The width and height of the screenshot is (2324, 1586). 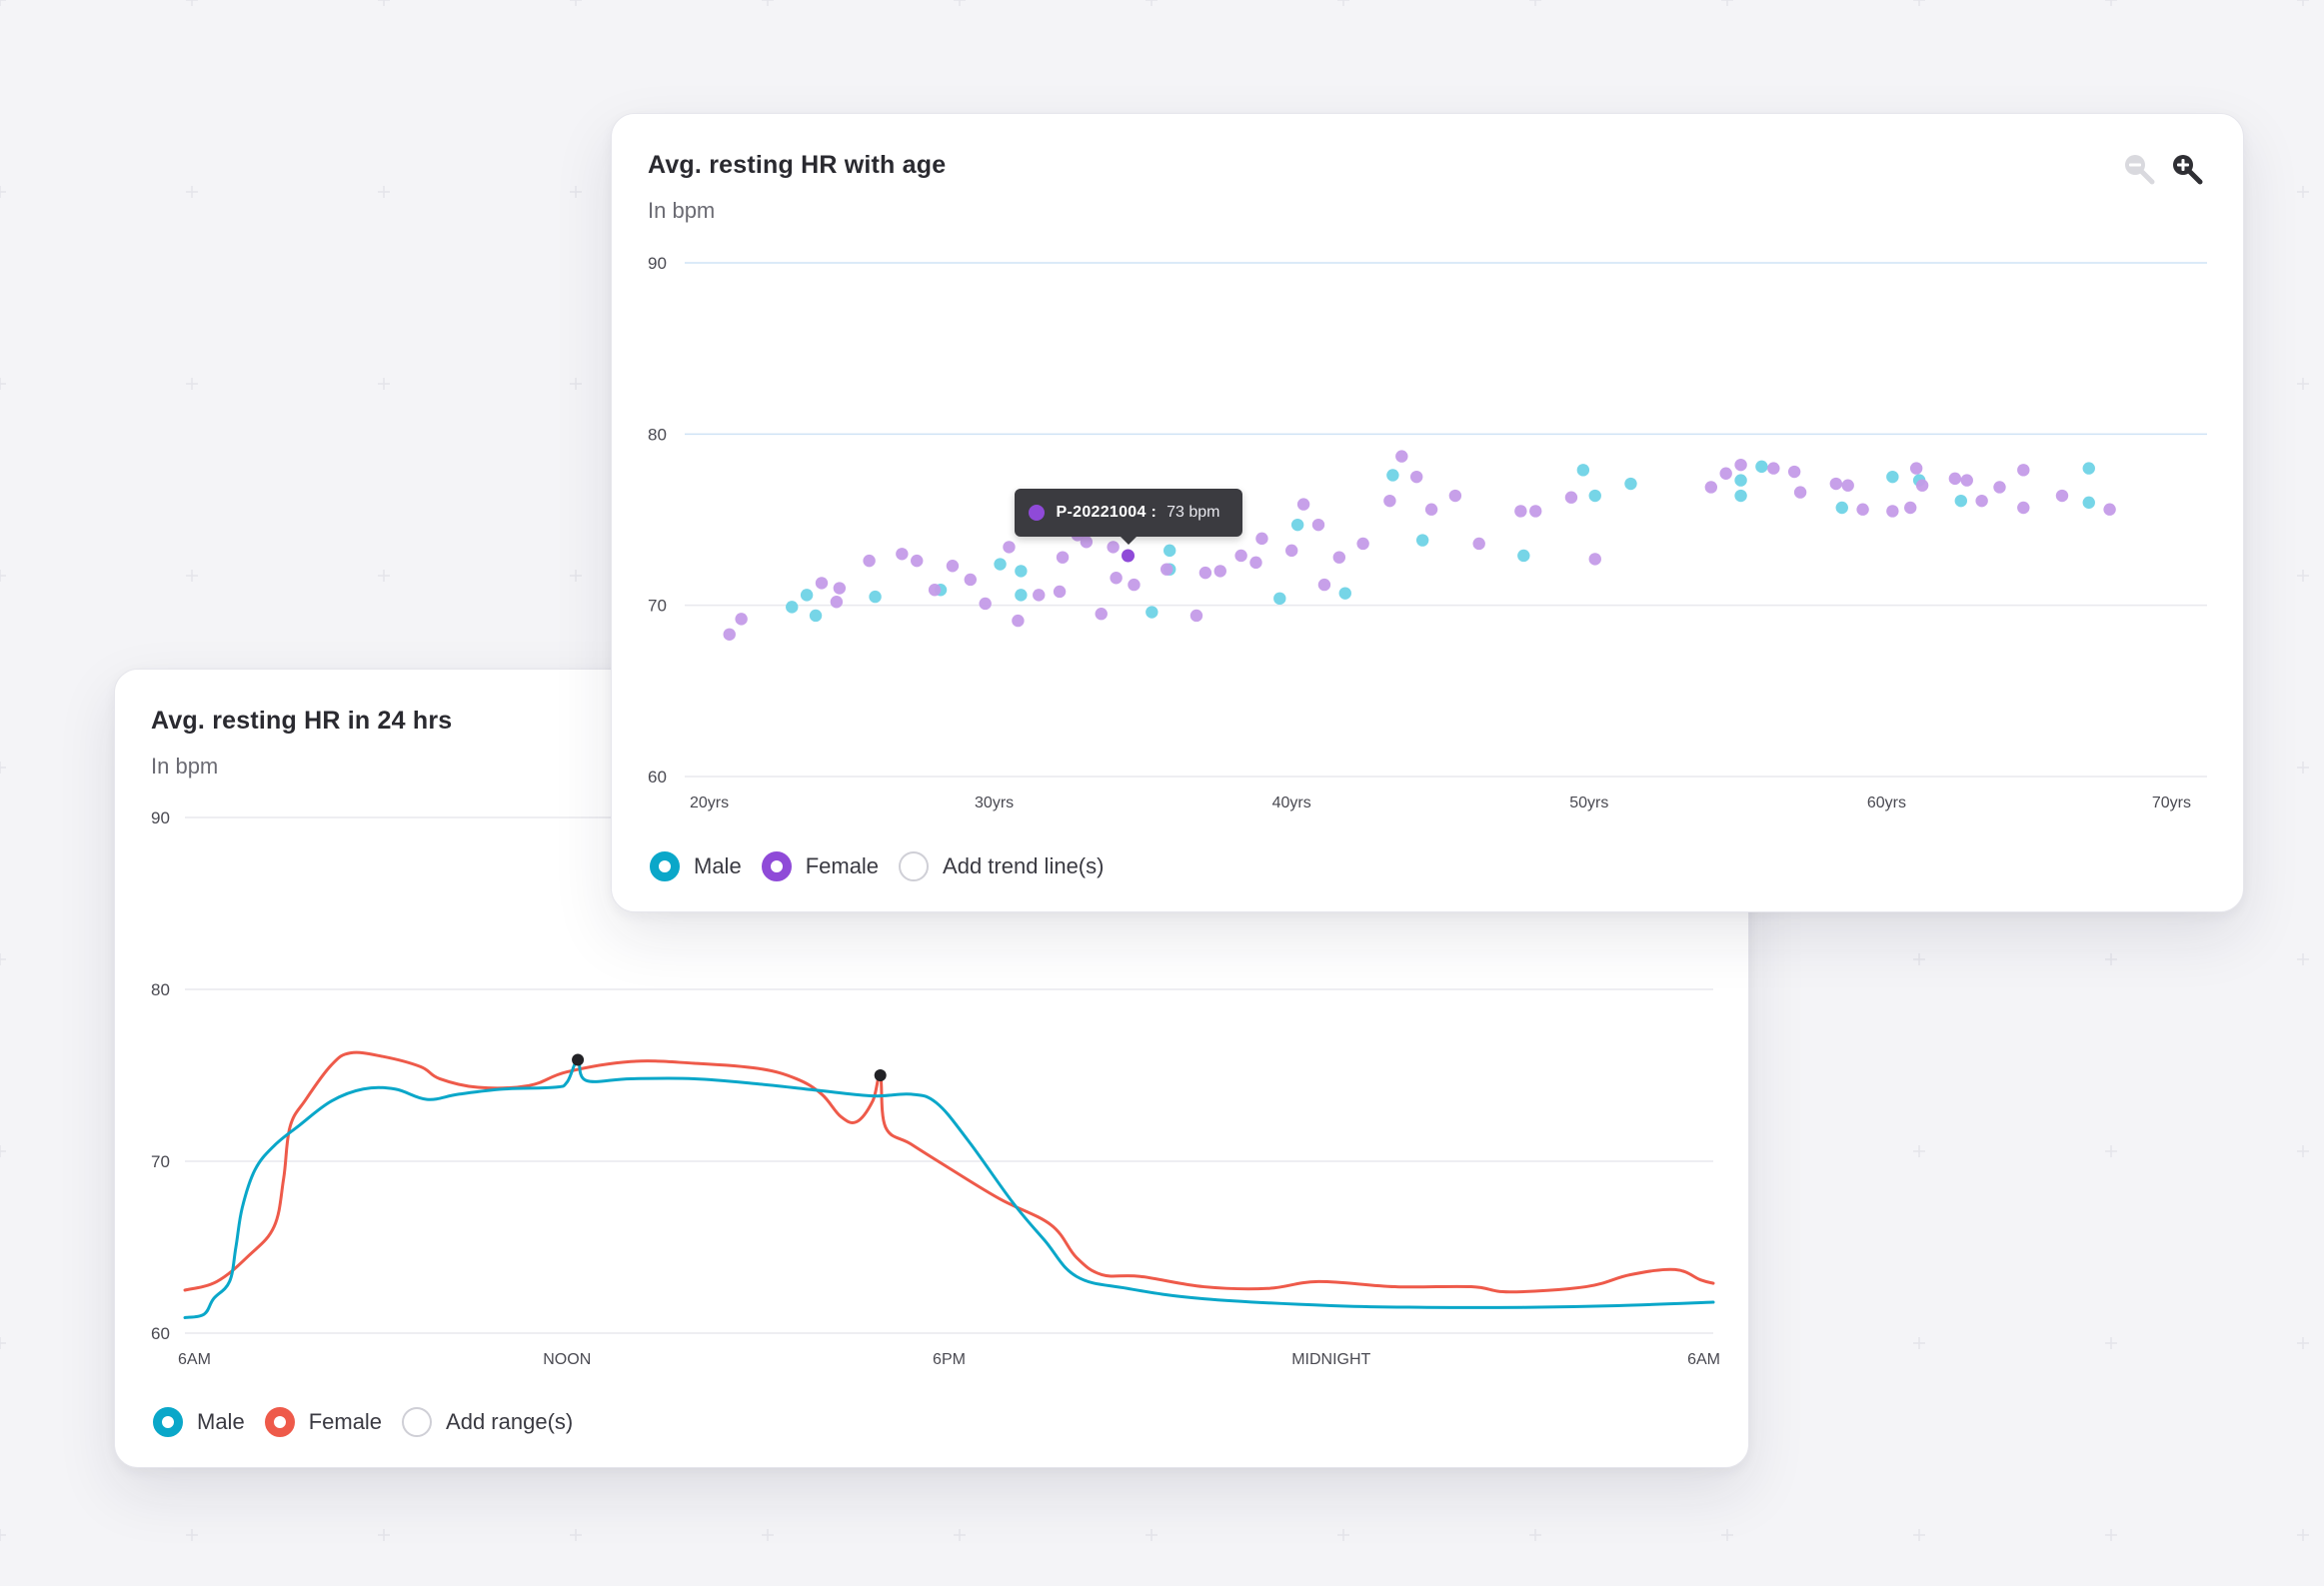 I want to click on x-tick-label: NOON, so click(x=567, y=1359).